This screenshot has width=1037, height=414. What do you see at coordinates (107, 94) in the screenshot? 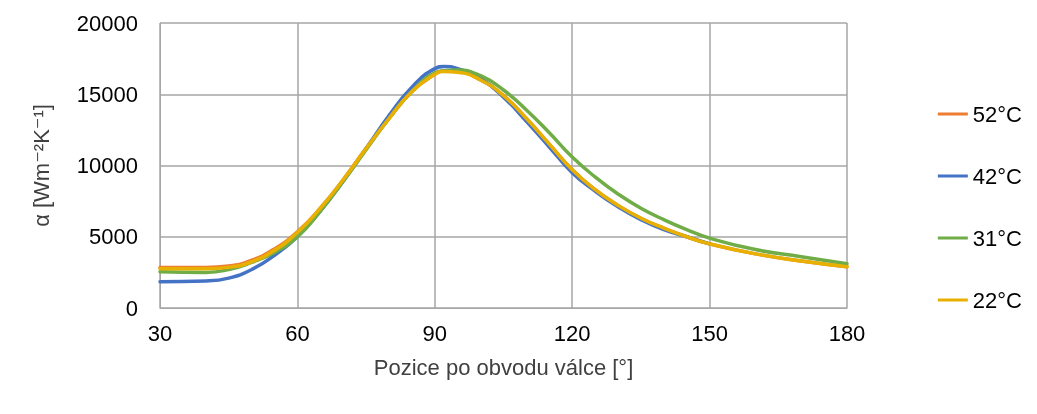
I see `y-tick-label: 15000` at bounding box center [107, 94].